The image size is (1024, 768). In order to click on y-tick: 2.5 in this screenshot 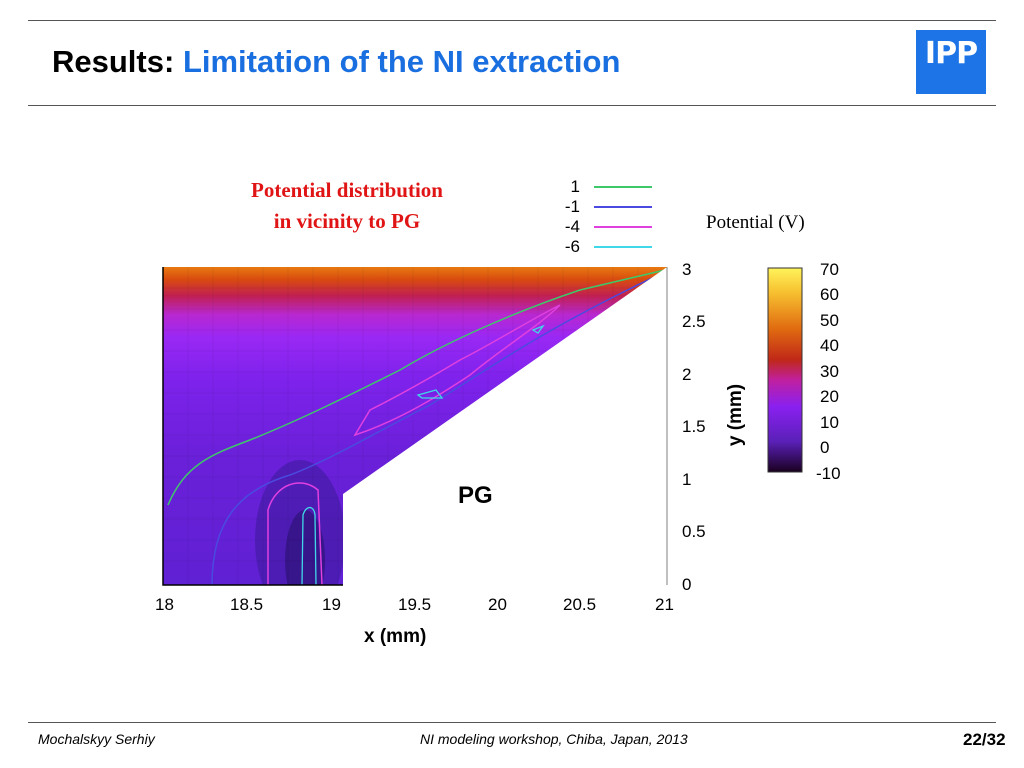, I will do `click(694, 321)`.